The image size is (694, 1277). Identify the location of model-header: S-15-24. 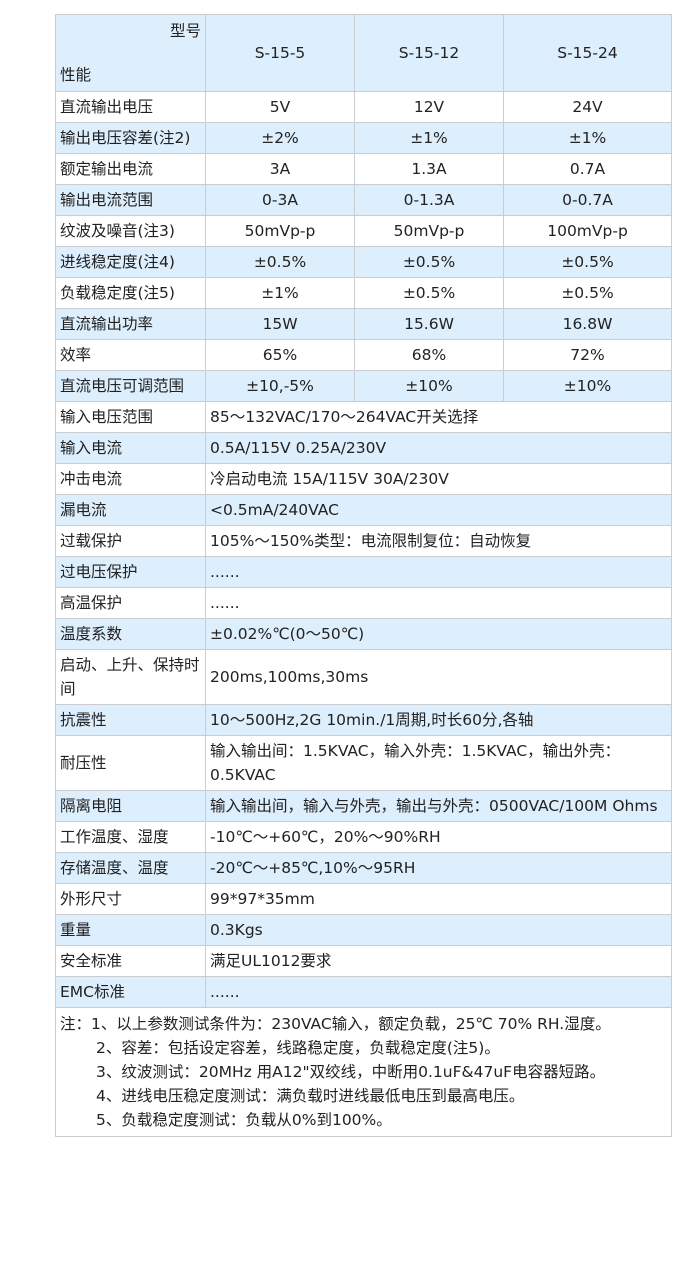
(587, 53).